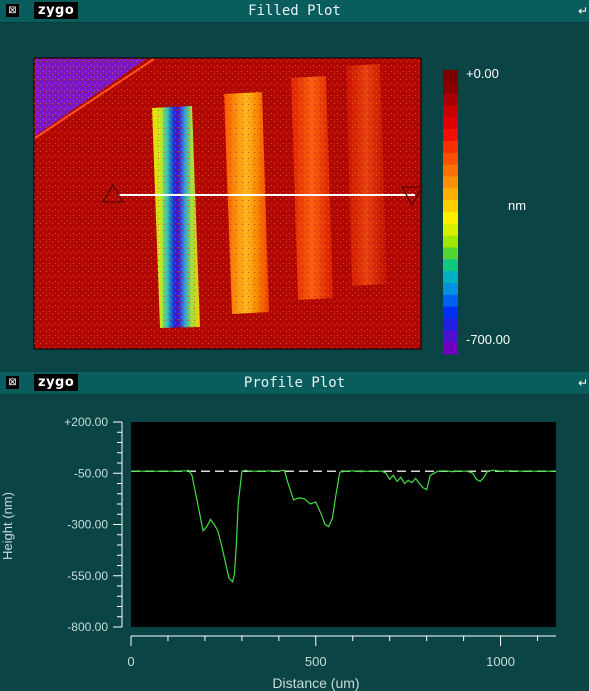 This screenshot has height=691, width=589. What do you see at coordinates (517, 205) in the screenshot?
I see `colorbar-unit-label: nm` at bounding box center [517, 205].